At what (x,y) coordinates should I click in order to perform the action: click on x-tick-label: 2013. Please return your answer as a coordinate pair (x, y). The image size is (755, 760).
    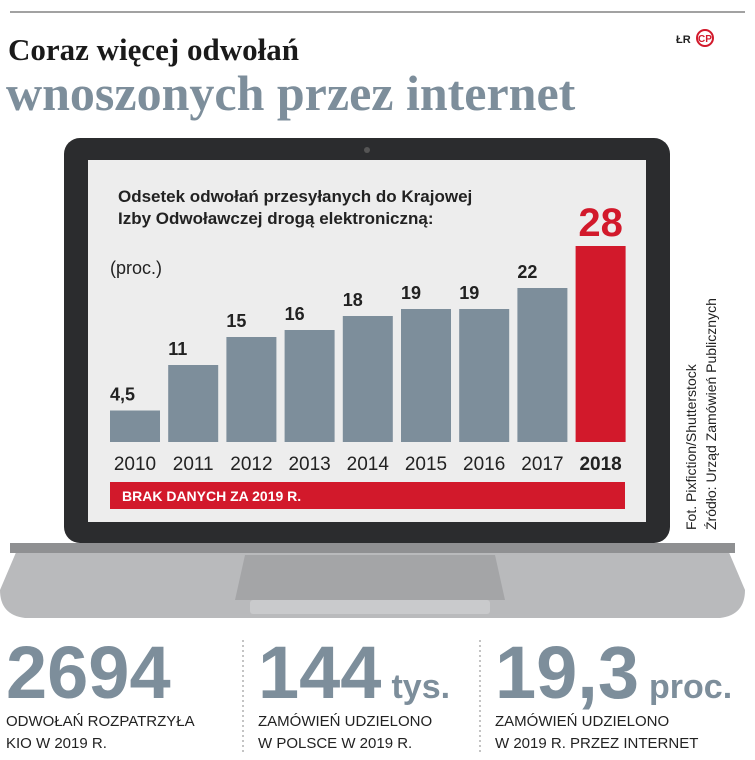
    Looking at the image, I should click on (309, 464).